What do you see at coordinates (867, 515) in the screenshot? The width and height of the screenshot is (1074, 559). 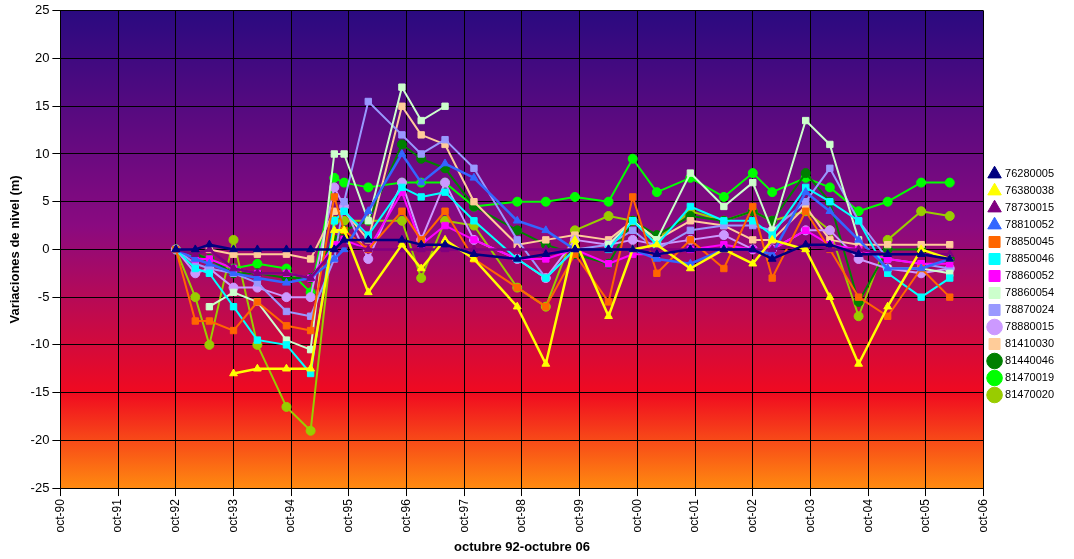 I see `x-tick-label: oct-04` at bounding box center [867, 515].